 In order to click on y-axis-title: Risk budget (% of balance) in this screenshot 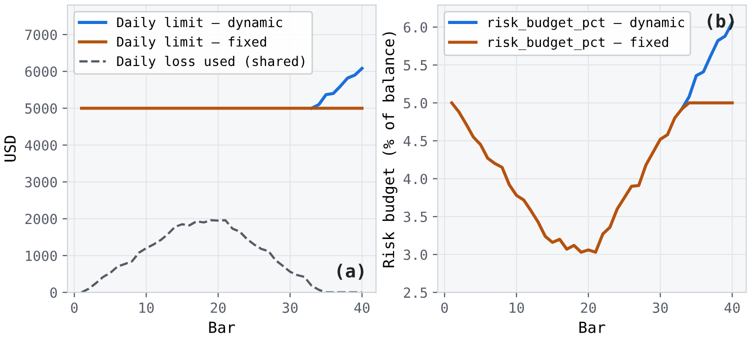, I will do `click(390, 150)`.